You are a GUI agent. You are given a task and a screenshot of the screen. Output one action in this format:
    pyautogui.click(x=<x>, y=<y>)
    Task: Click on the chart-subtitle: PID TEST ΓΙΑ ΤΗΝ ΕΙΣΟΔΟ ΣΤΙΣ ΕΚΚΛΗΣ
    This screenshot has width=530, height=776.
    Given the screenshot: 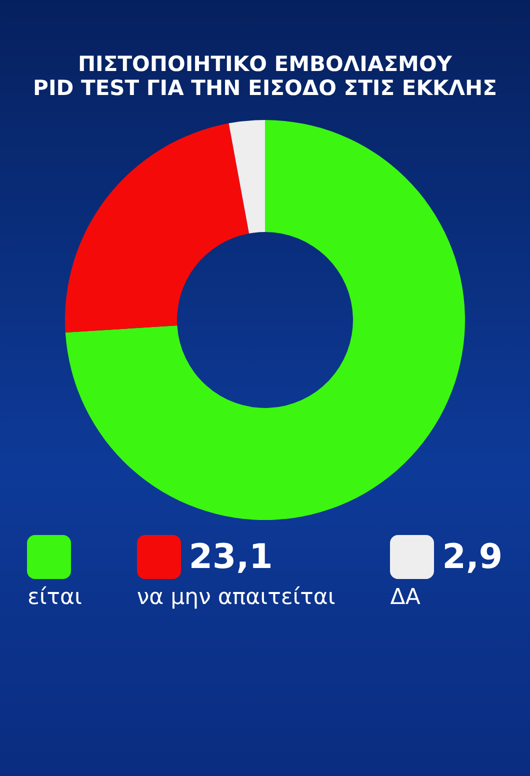 What is the action you would take?
    pyautogui.click(x=265, y=88)
    